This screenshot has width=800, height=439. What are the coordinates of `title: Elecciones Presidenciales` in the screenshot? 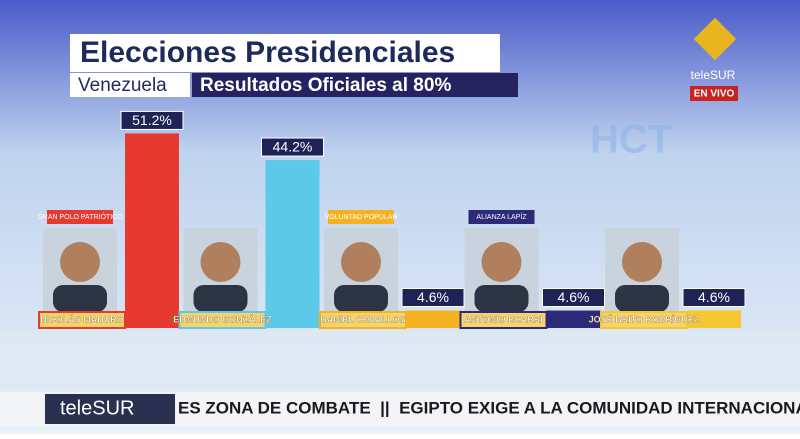 It's located at (267, 52).